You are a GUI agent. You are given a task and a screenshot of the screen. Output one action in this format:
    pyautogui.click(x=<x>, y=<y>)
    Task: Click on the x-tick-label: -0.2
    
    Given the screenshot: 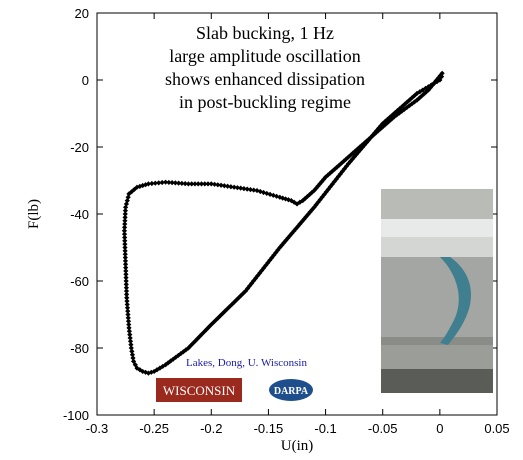 What is the action you would take?
    pyautogui.click(x=211, y=428)
    